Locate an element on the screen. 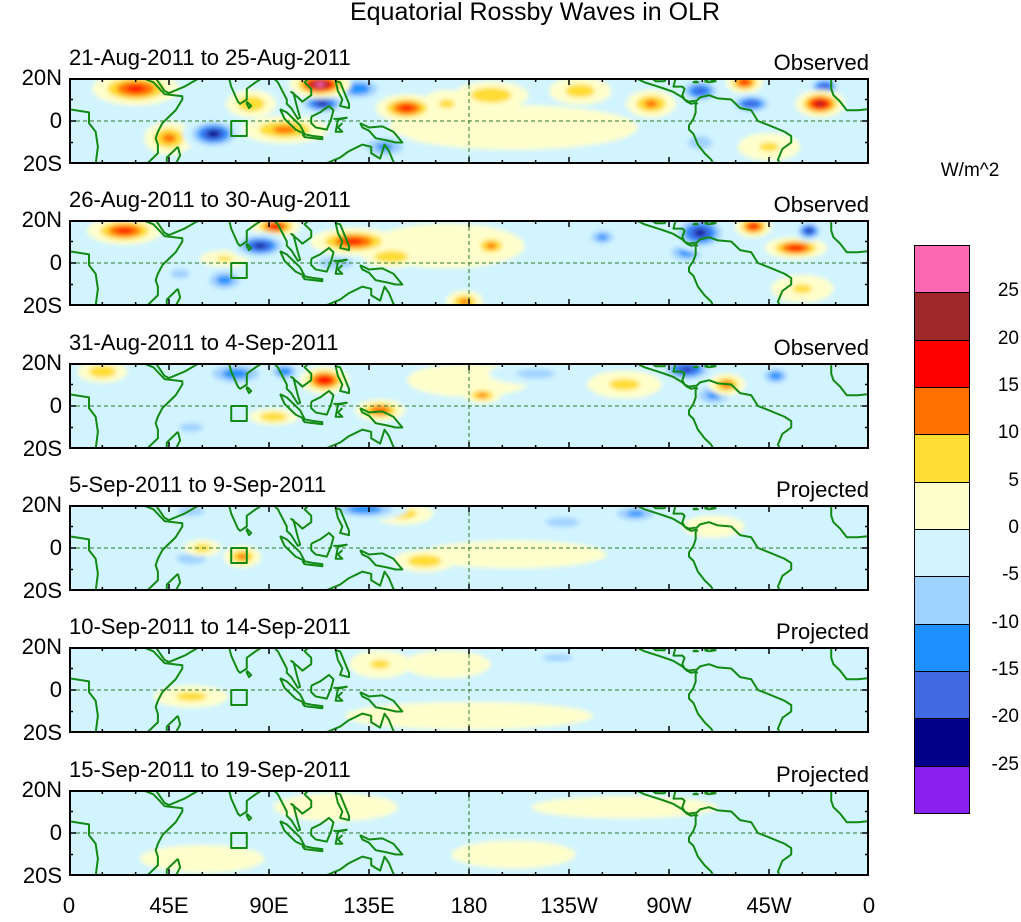 The image size is (1021, 922). lon-label: 0 is located at coordinates (69, 905).